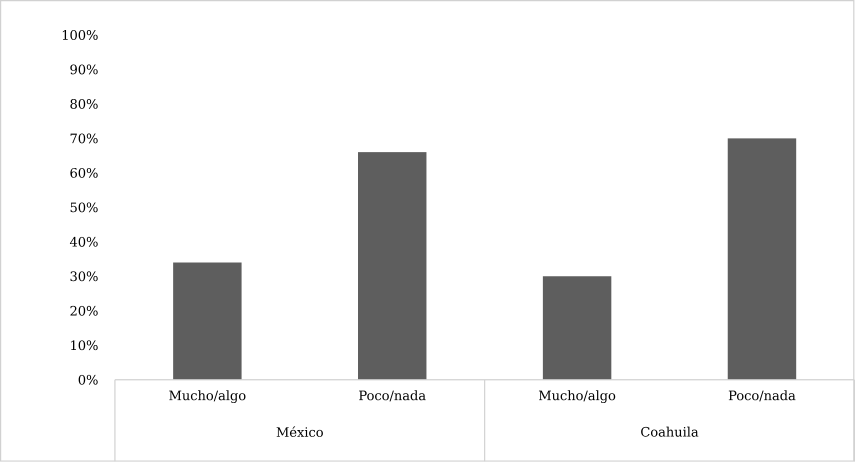  Describe the element at coordinates (84, 173) in the screenshot. I see `y-tick-label: 60%` at that location.